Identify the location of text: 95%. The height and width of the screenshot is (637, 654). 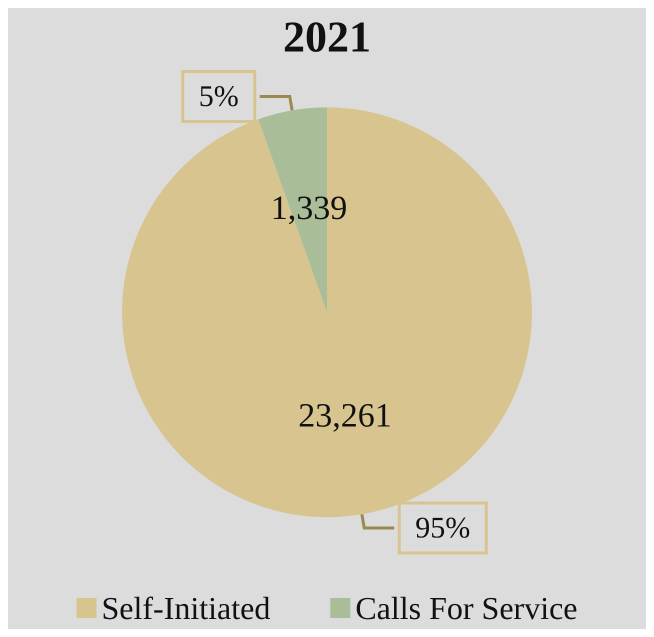
(442, 528).